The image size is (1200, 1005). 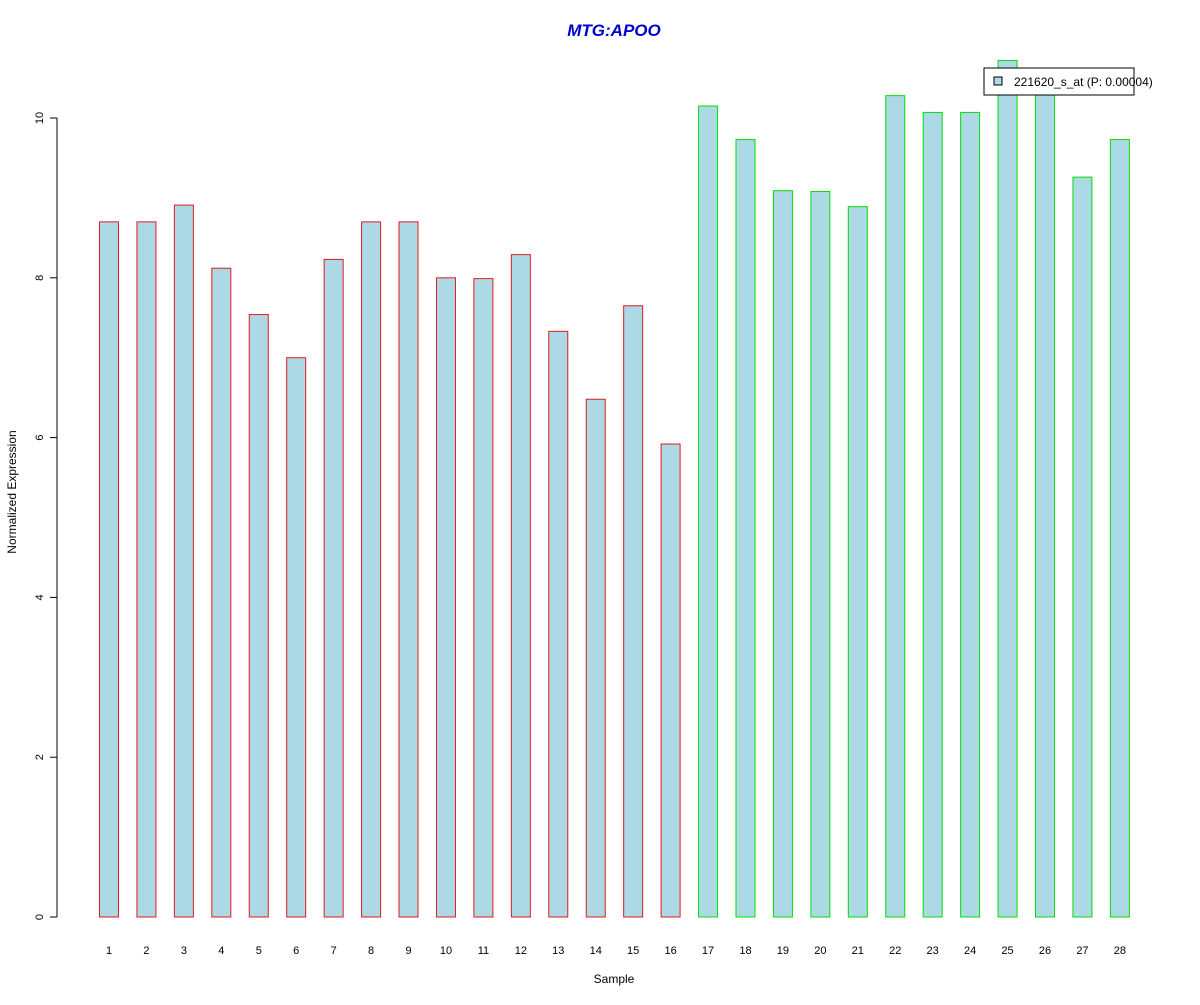 I want to click on x-tick-label: 28, so click(x=1120, y=951).